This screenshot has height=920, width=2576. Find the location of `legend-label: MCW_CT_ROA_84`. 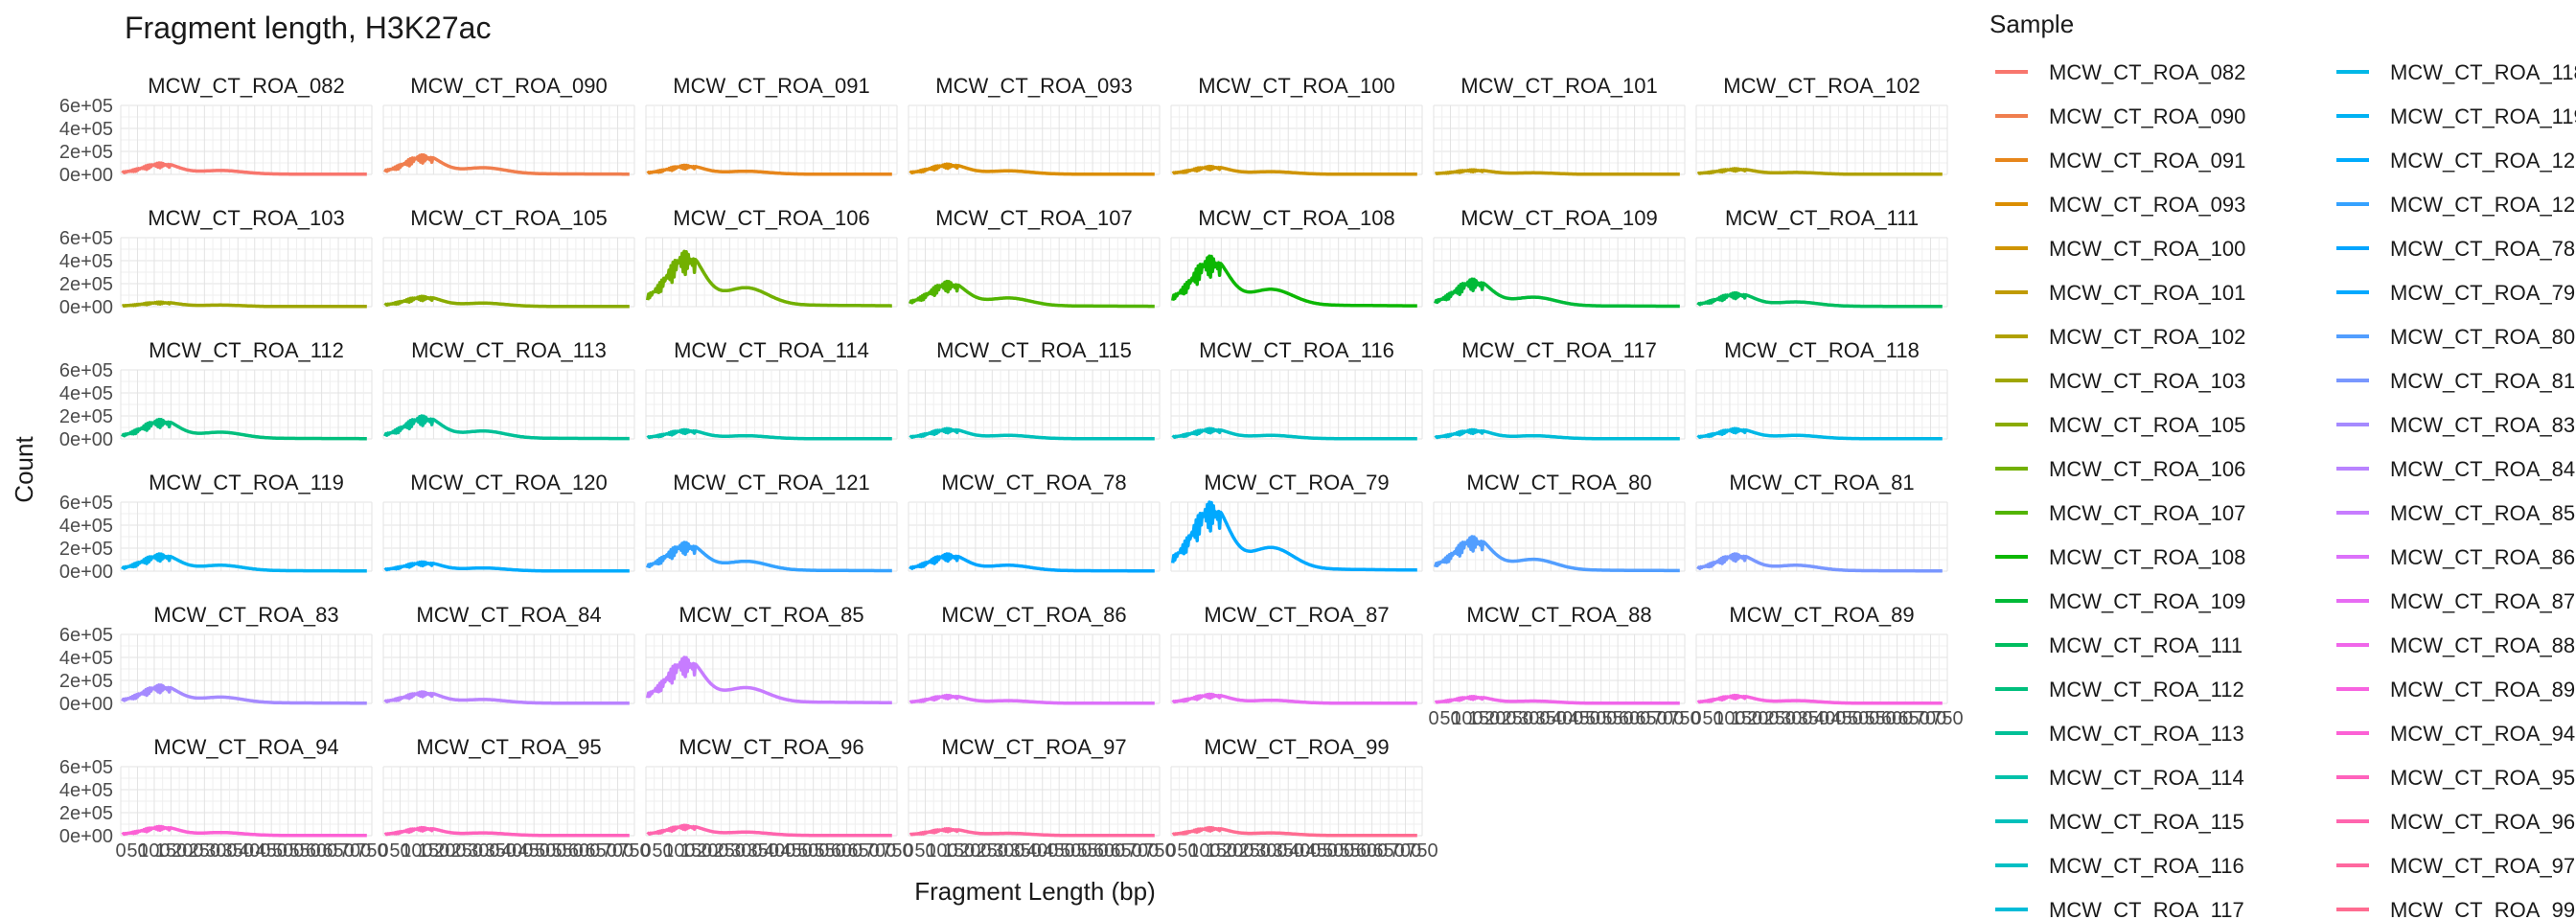

legend-label: MCW_CT_ROA_84 is located at coordinates (2482, 469).